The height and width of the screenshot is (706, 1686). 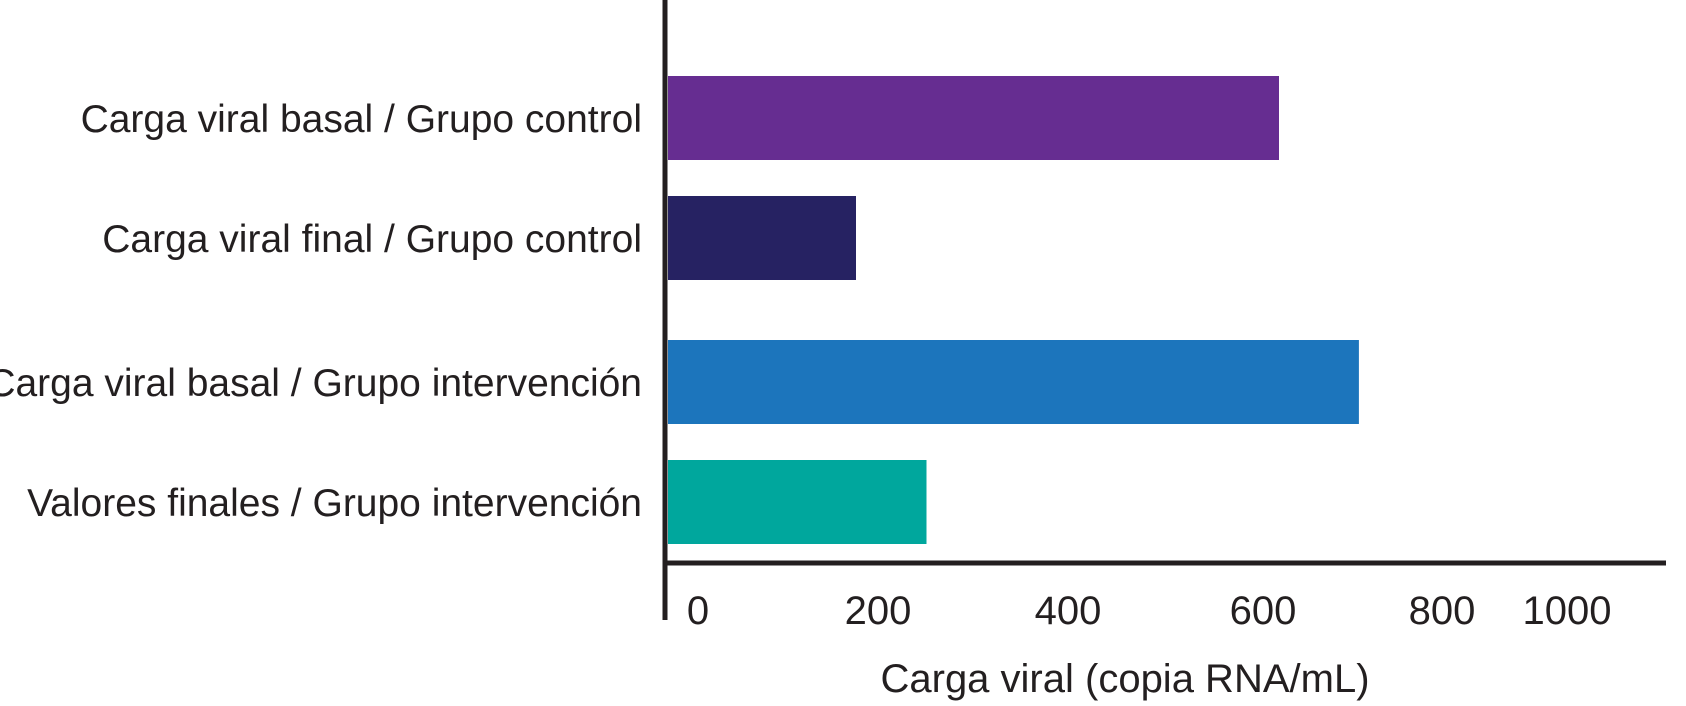 I want to click on x-tick-label: 600, so click(x=1263, y=611).